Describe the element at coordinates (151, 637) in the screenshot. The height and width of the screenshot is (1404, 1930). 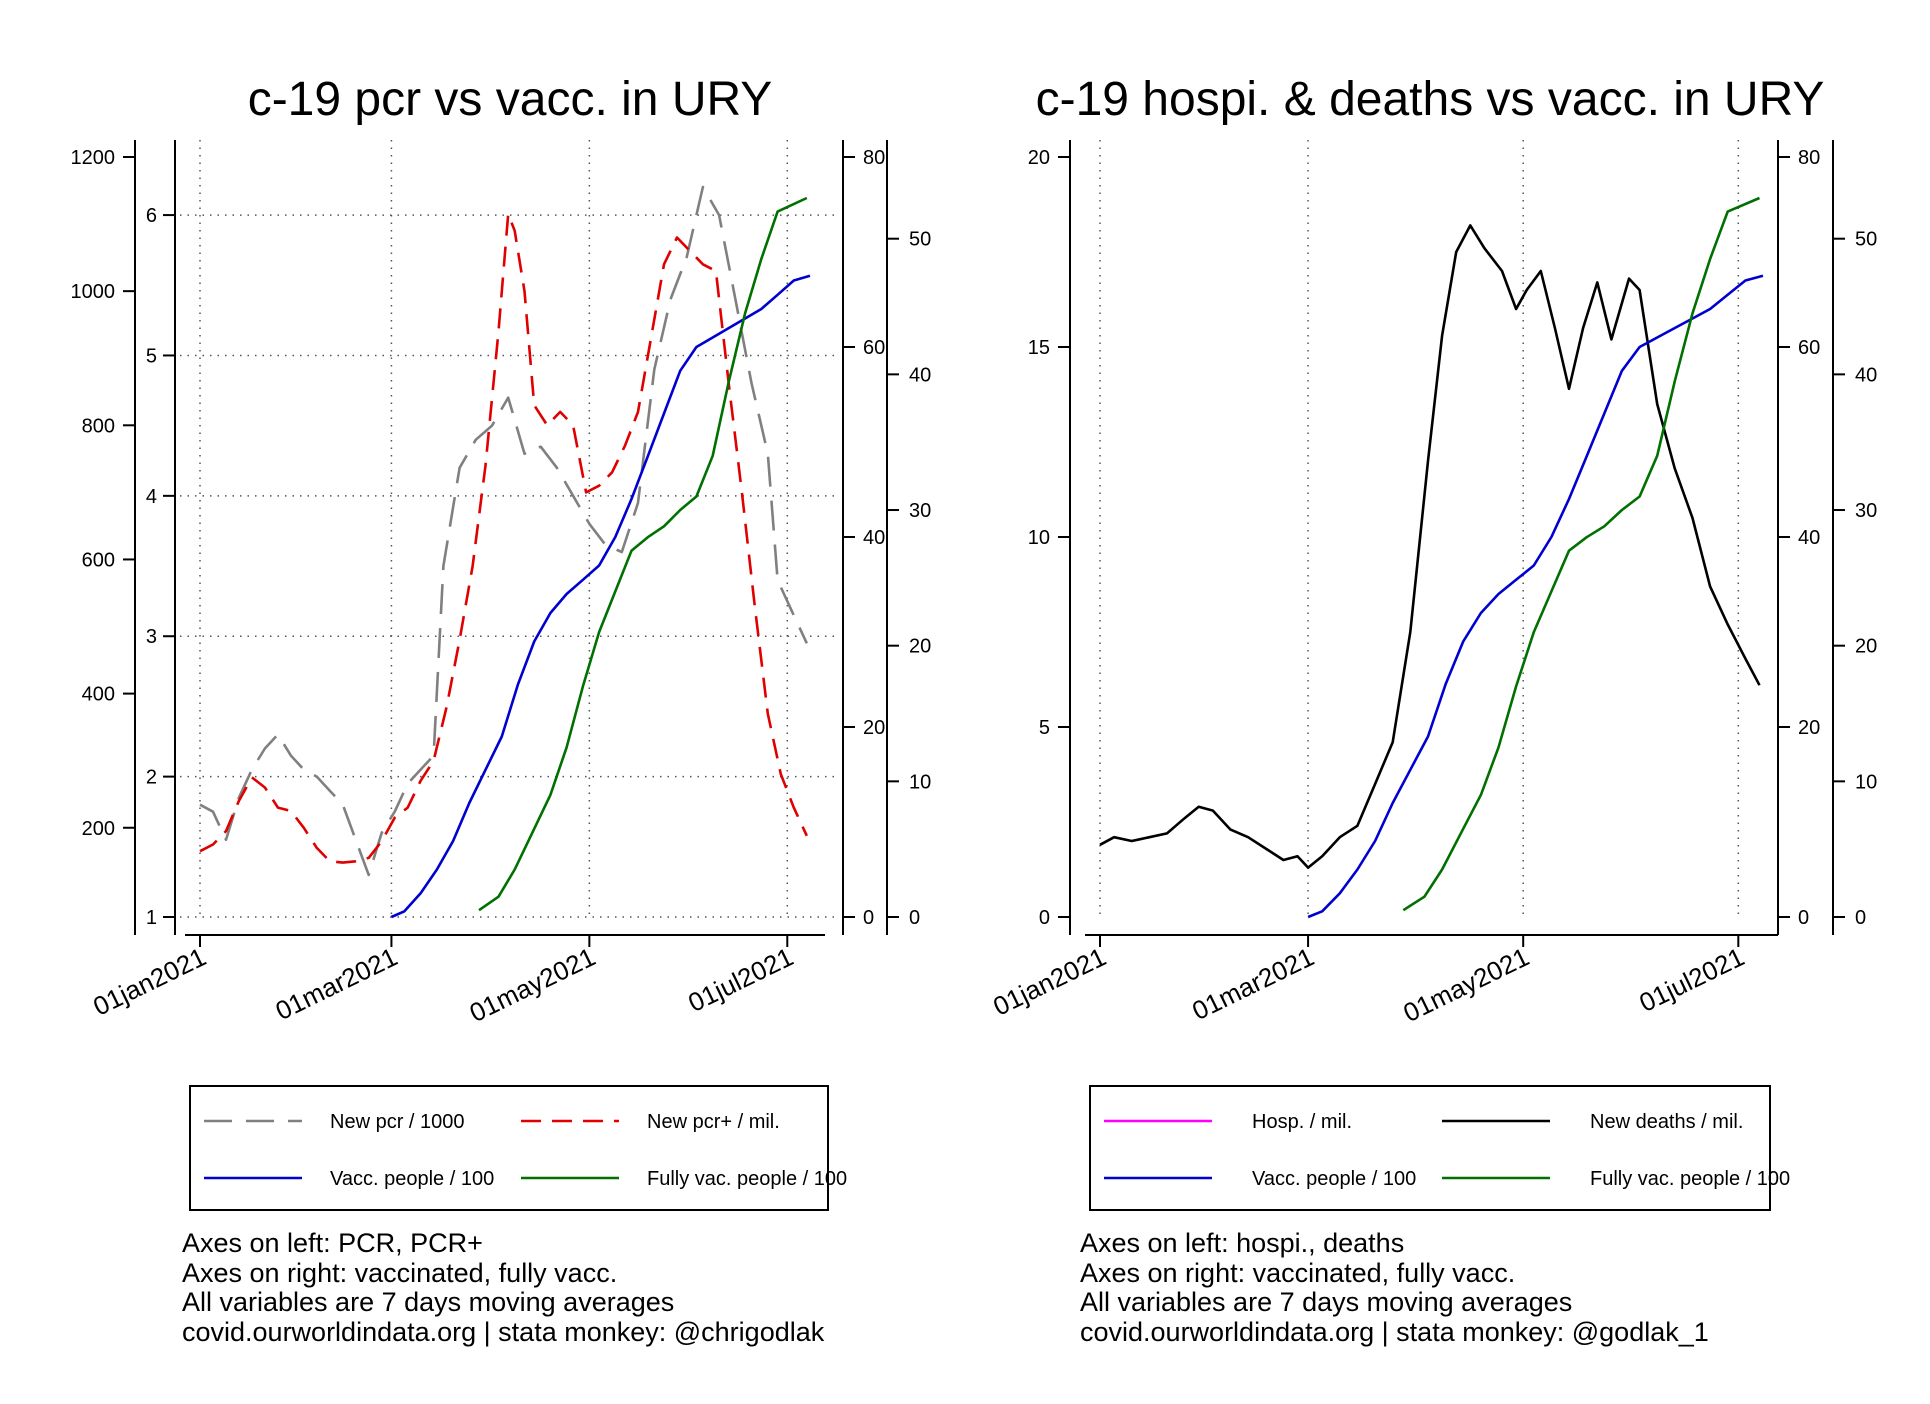
I see `y-tick-label: 3` at that location.